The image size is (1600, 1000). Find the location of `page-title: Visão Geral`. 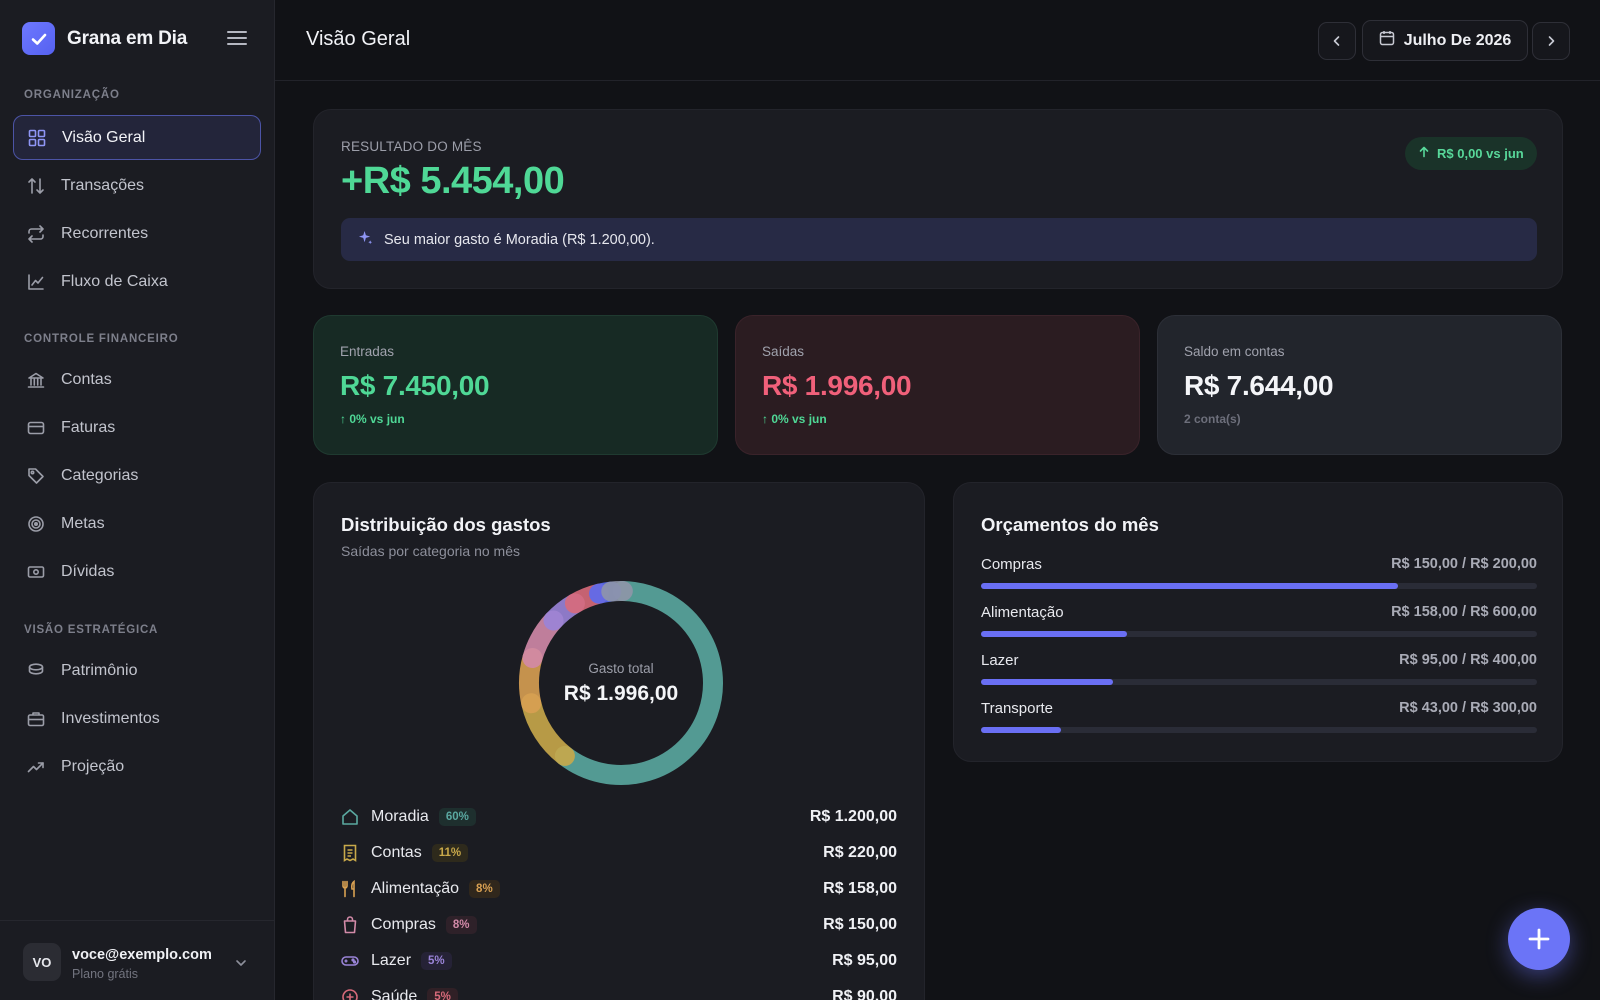

page-title: Visão Geral is located at coordinates (358, 39).